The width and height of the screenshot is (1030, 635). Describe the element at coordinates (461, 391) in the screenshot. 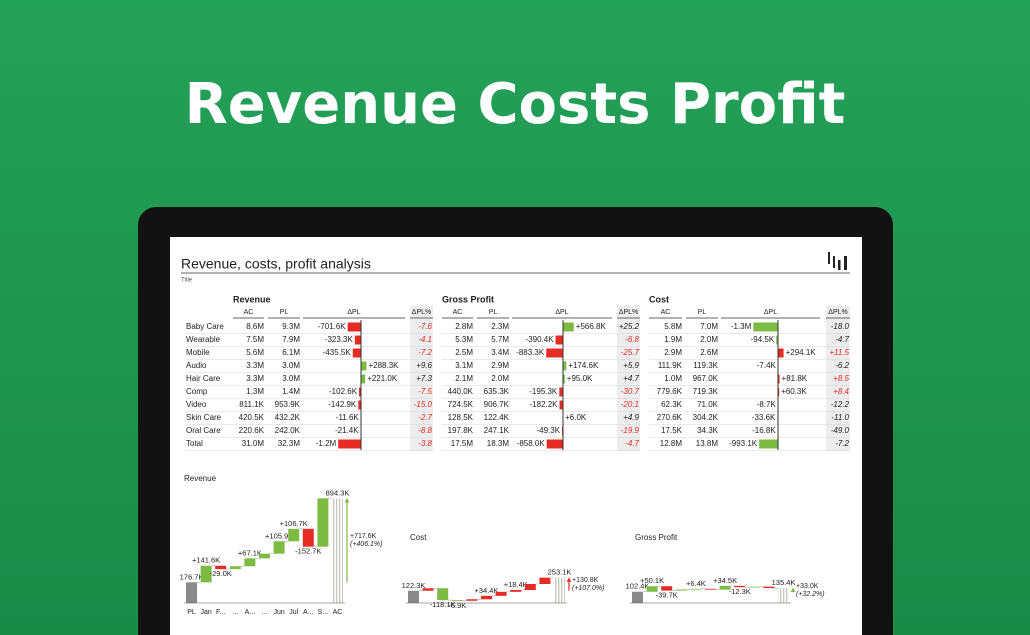

I see `ac-value: 440.0K` at that location.